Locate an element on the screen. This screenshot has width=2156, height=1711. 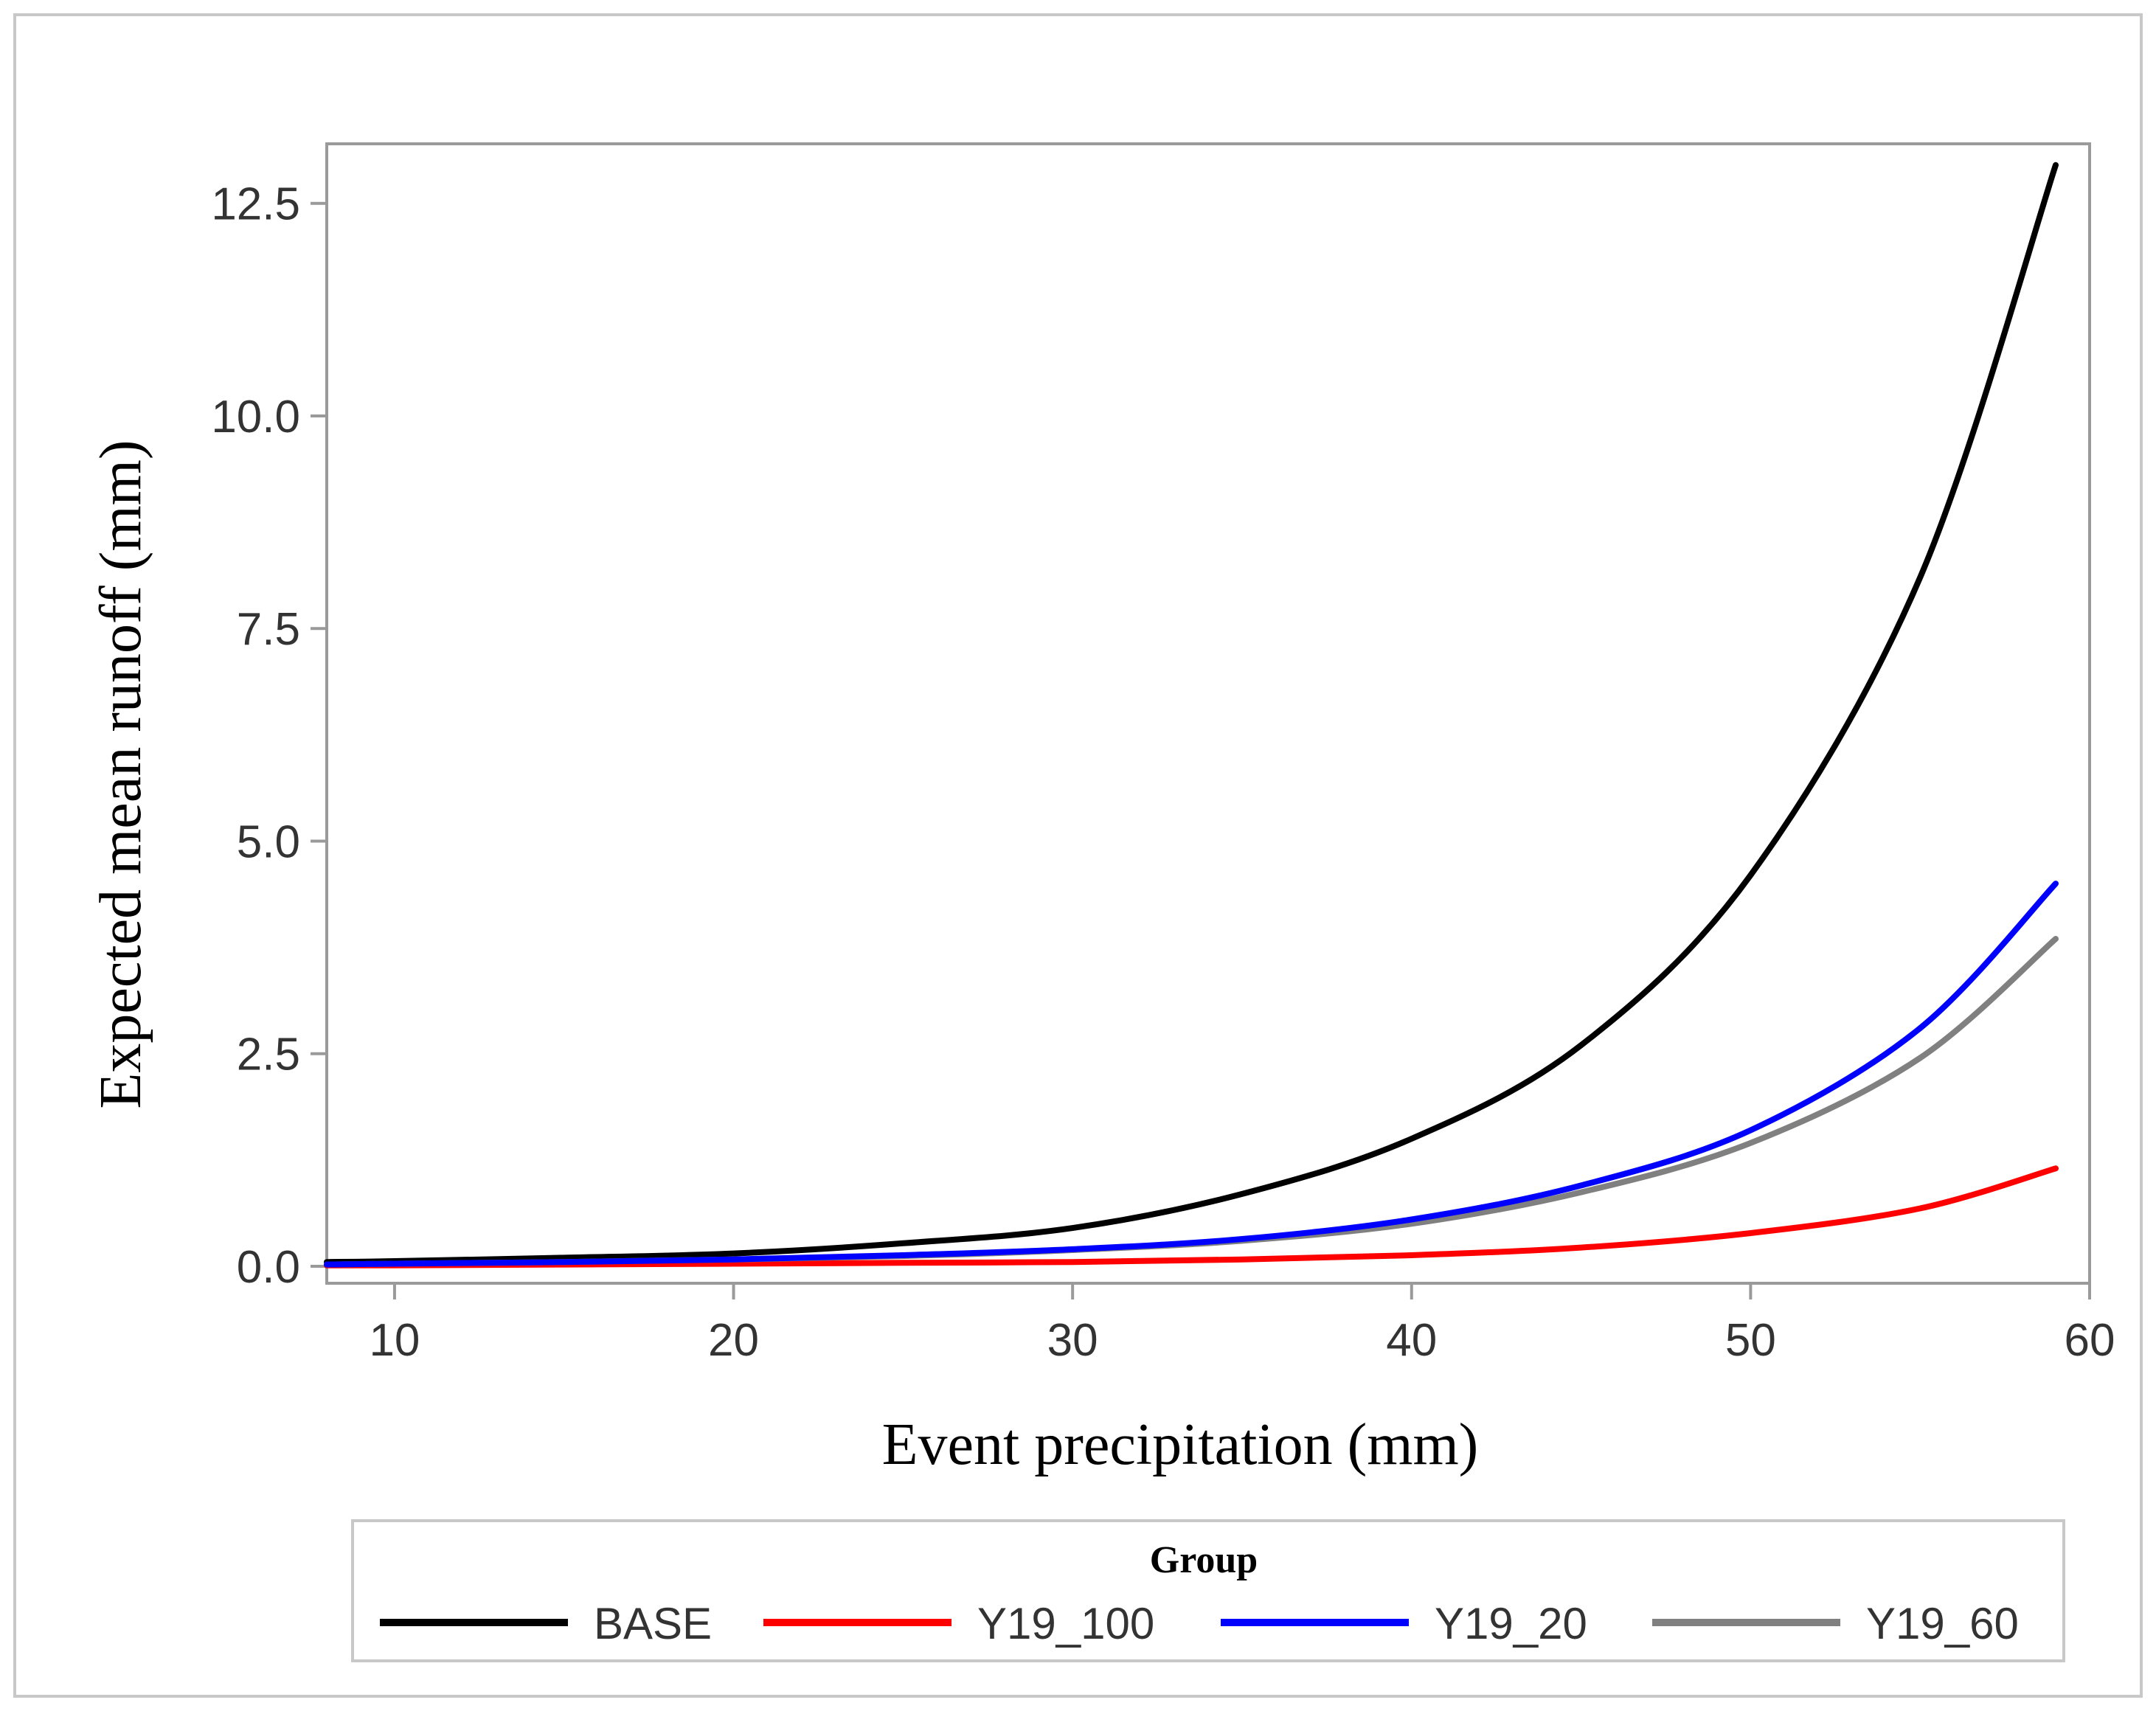
legend-label-base: BASE is located at coordinates (653, 1623).